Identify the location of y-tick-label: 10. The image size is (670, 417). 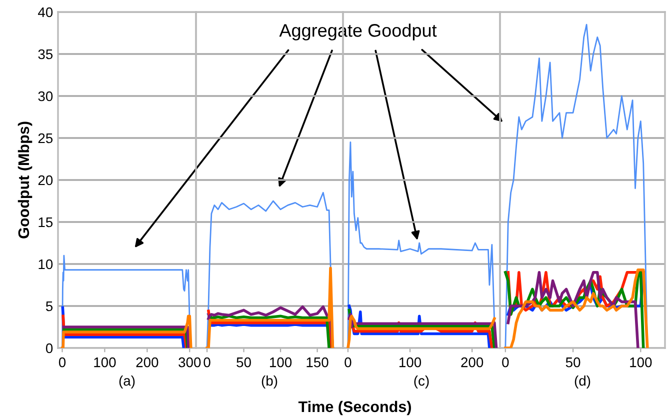
(45, 264).